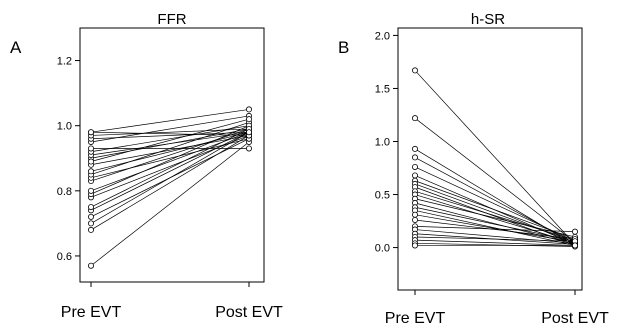 The image size is (619, 328). What do you see at coordinates (382, 36) in the screenshot?
I see `y-tick-label: 2.0` at bounding box center [382, 36].